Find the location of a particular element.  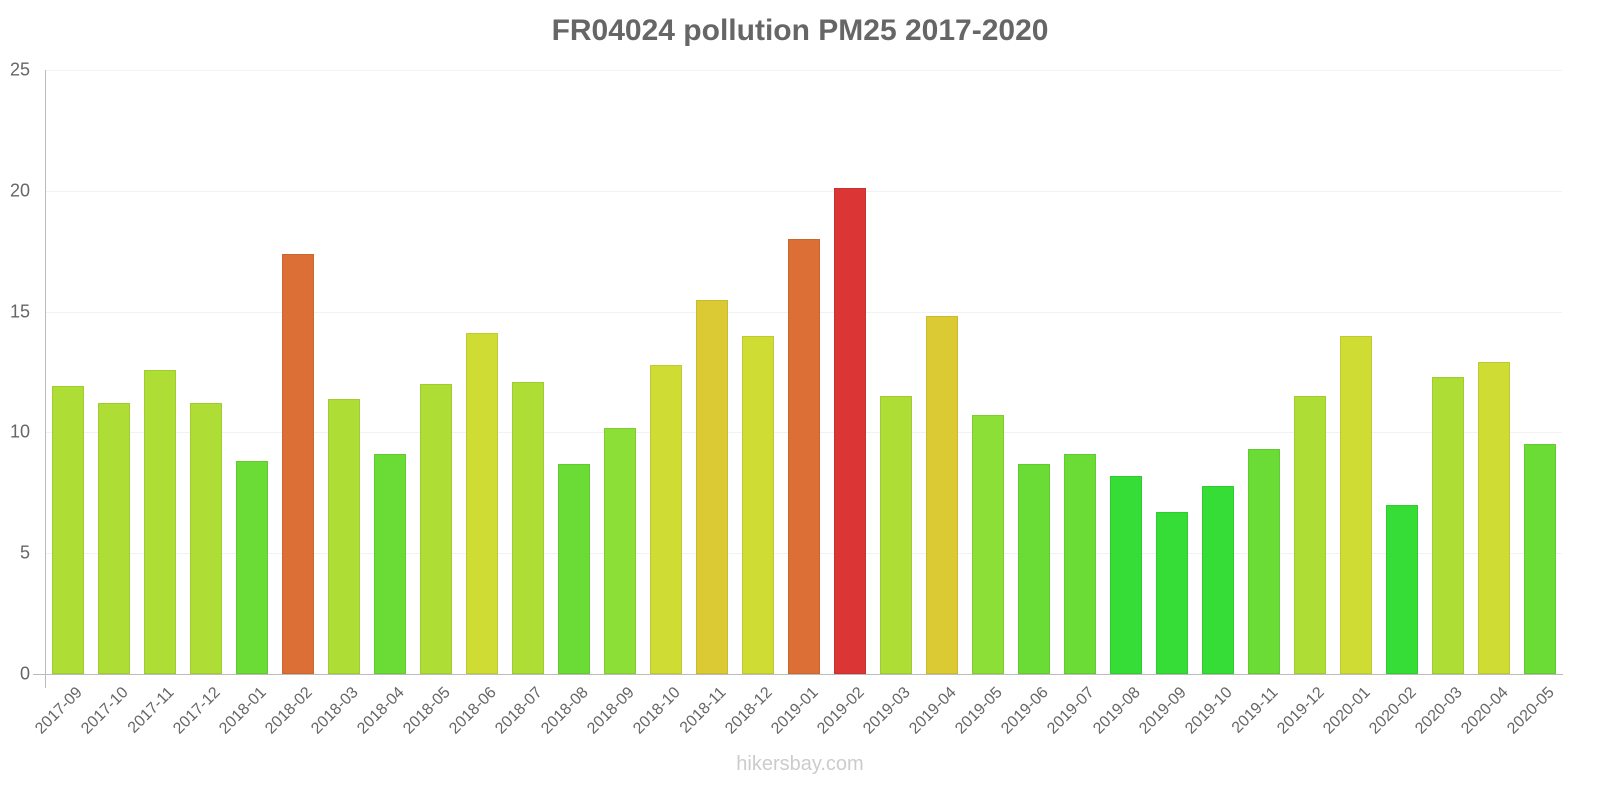

x-tick-label: 2019-06 is located at coordinates (1025, 711).